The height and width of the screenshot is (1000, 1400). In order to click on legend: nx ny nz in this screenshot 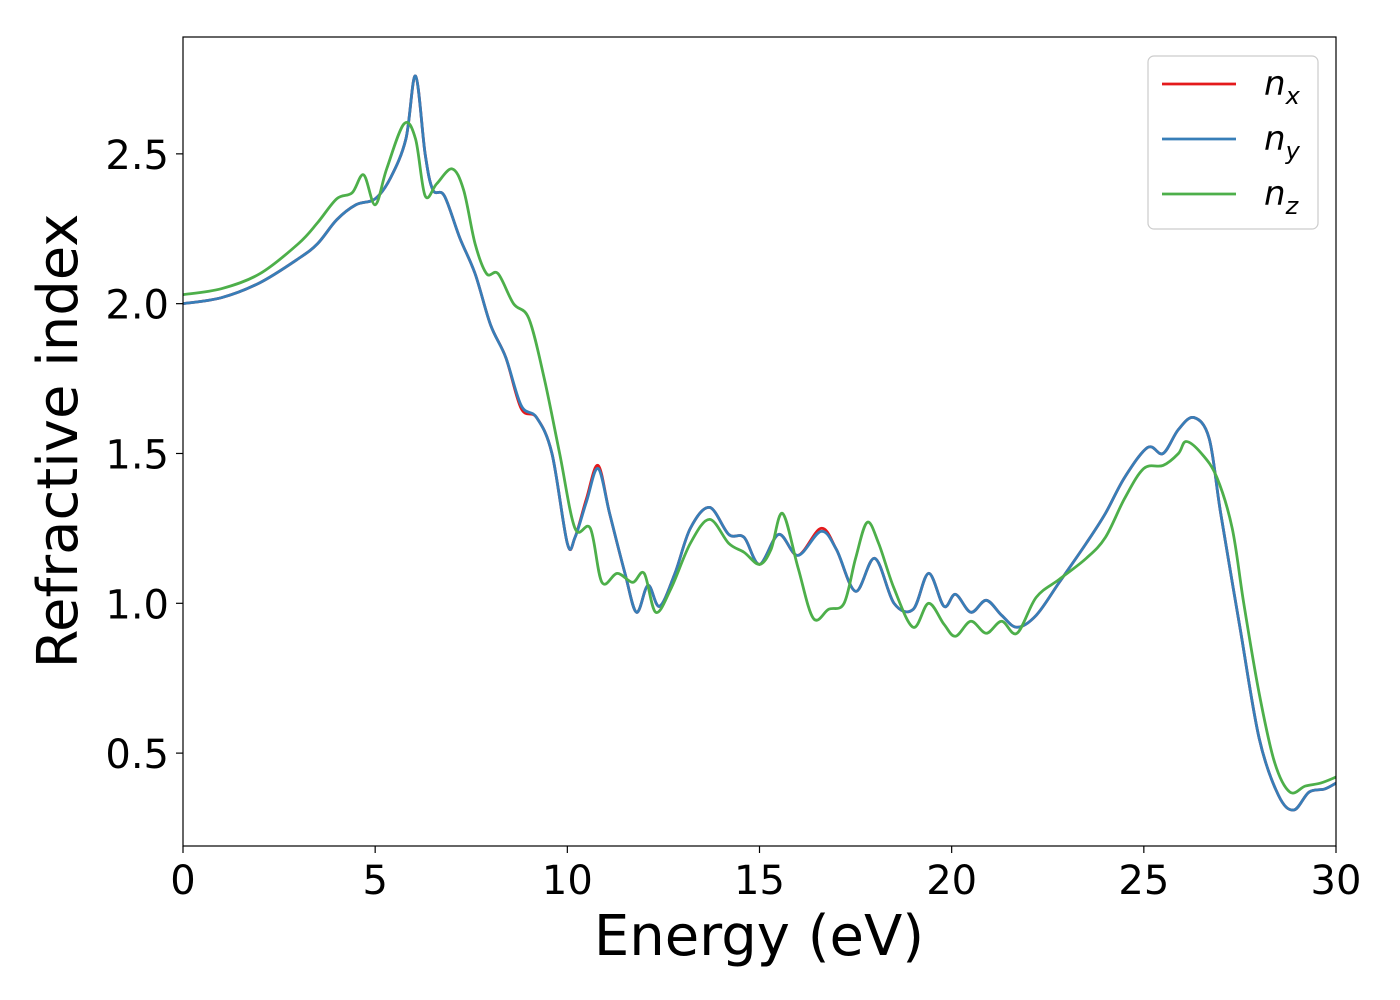, I will do `click(1233, 142)`.